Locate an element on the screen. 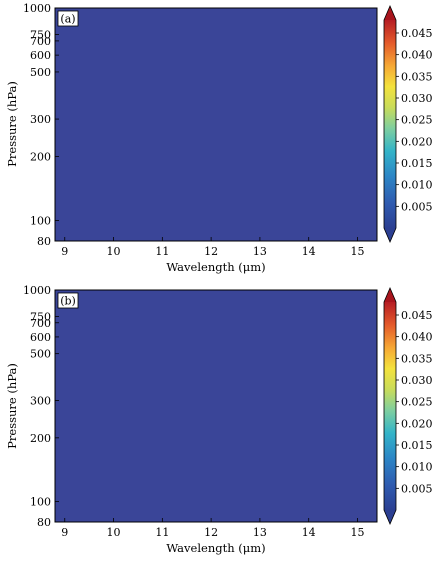 The height and width of the screenshot is (562, 438). x-tick-label: 14 is located at coordinates (309, 251).